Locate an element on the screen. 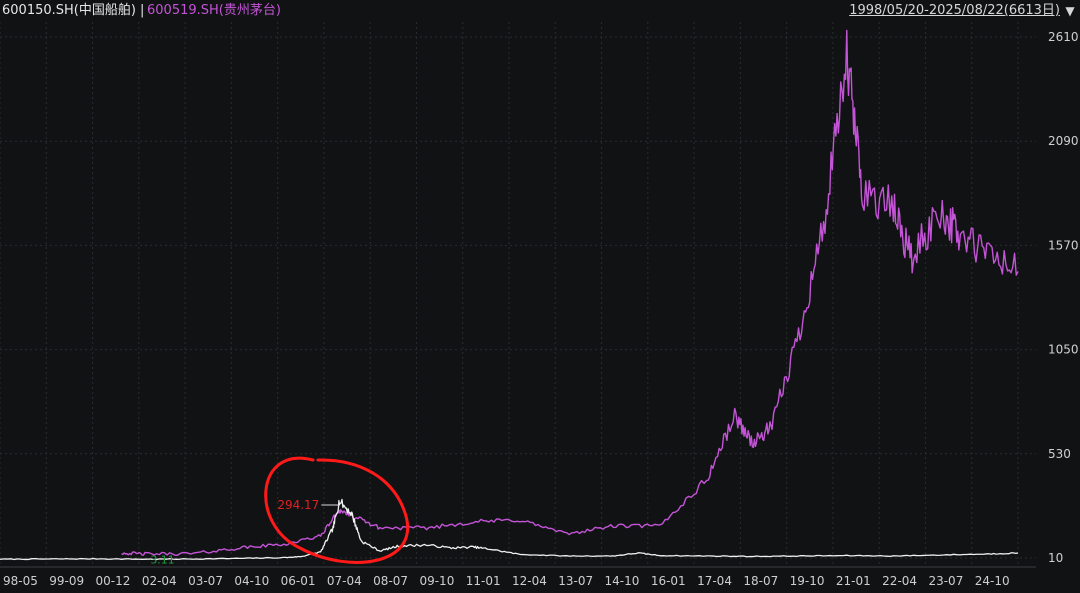 Image resolution: width=1080 pixels, height=593 pixels. x-axis-tick-label: 18-07 is located at coordinates (760, 581).